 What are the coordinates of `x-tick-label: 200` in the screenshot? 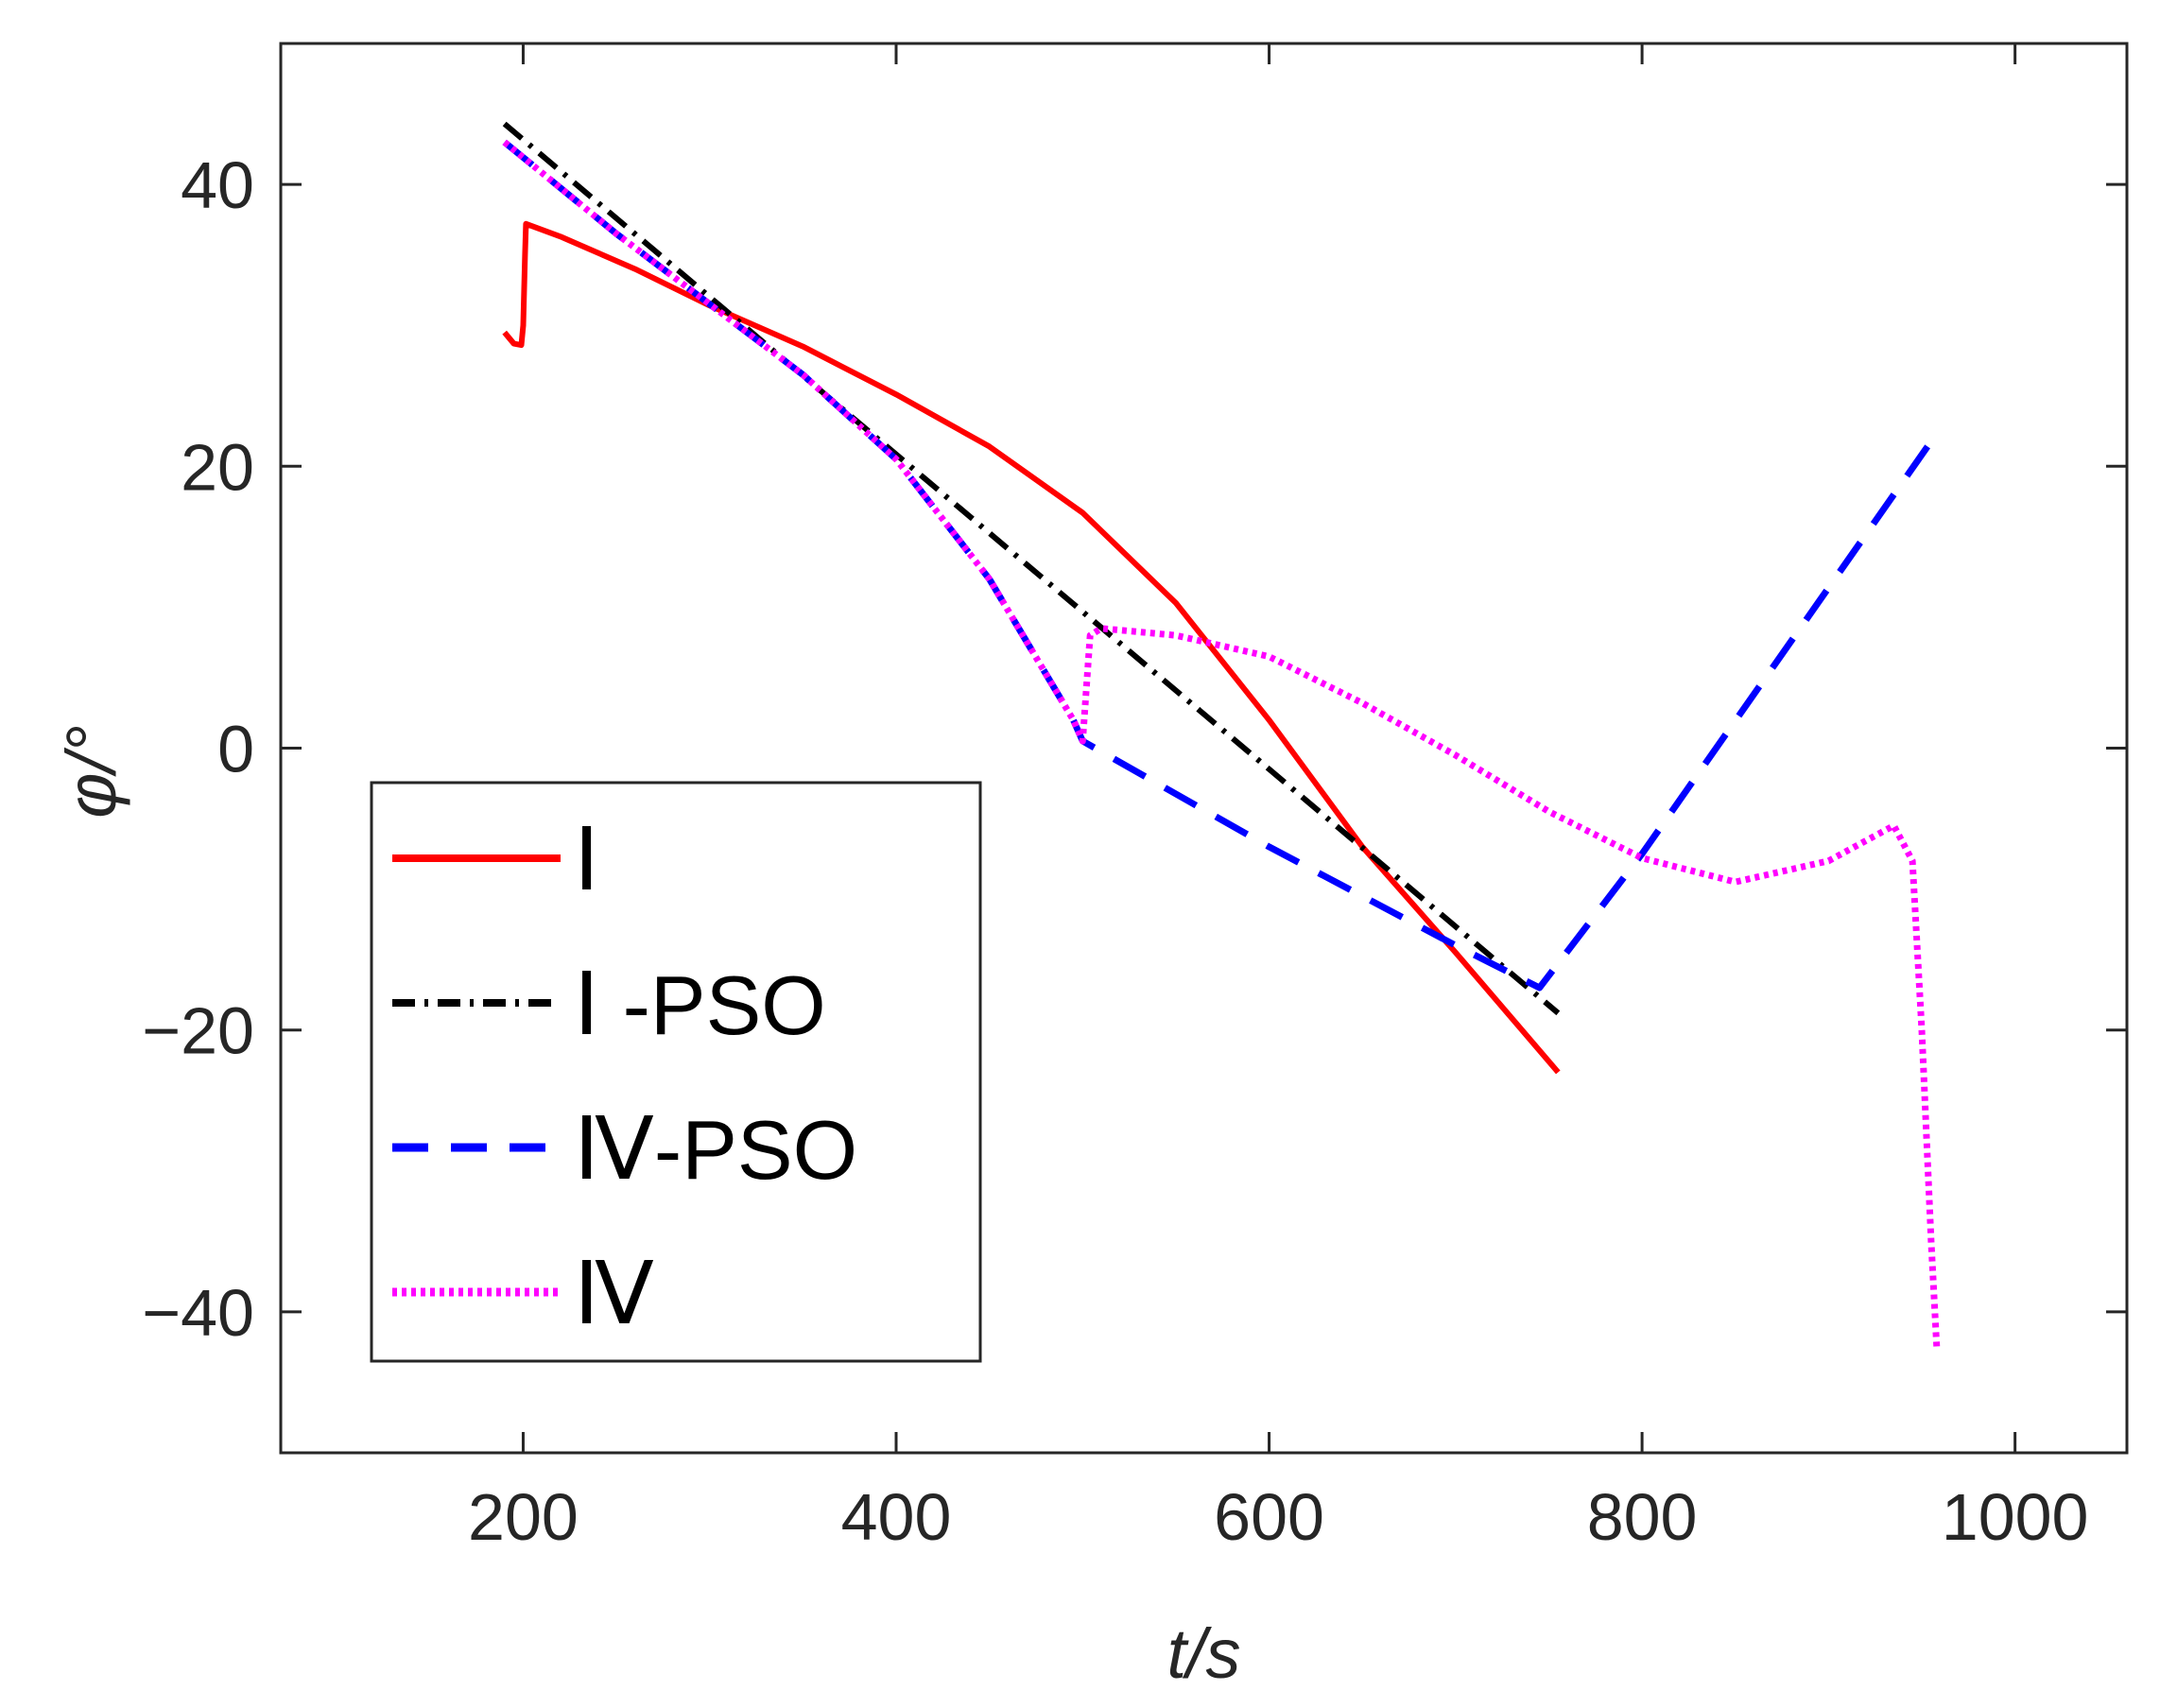 It's located at (523, 1517).